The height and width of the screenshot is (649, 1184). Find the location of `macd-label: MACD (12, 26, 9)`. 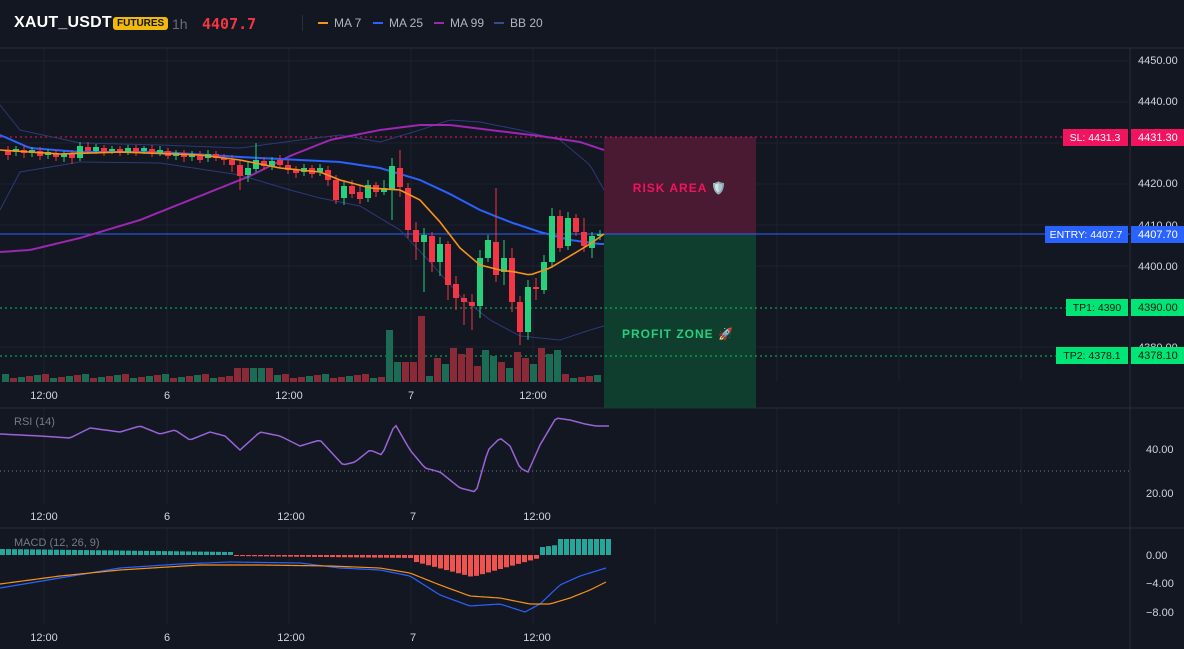

macd-label: MACD (12, 26, 9) is located at coordinates (57, 543).